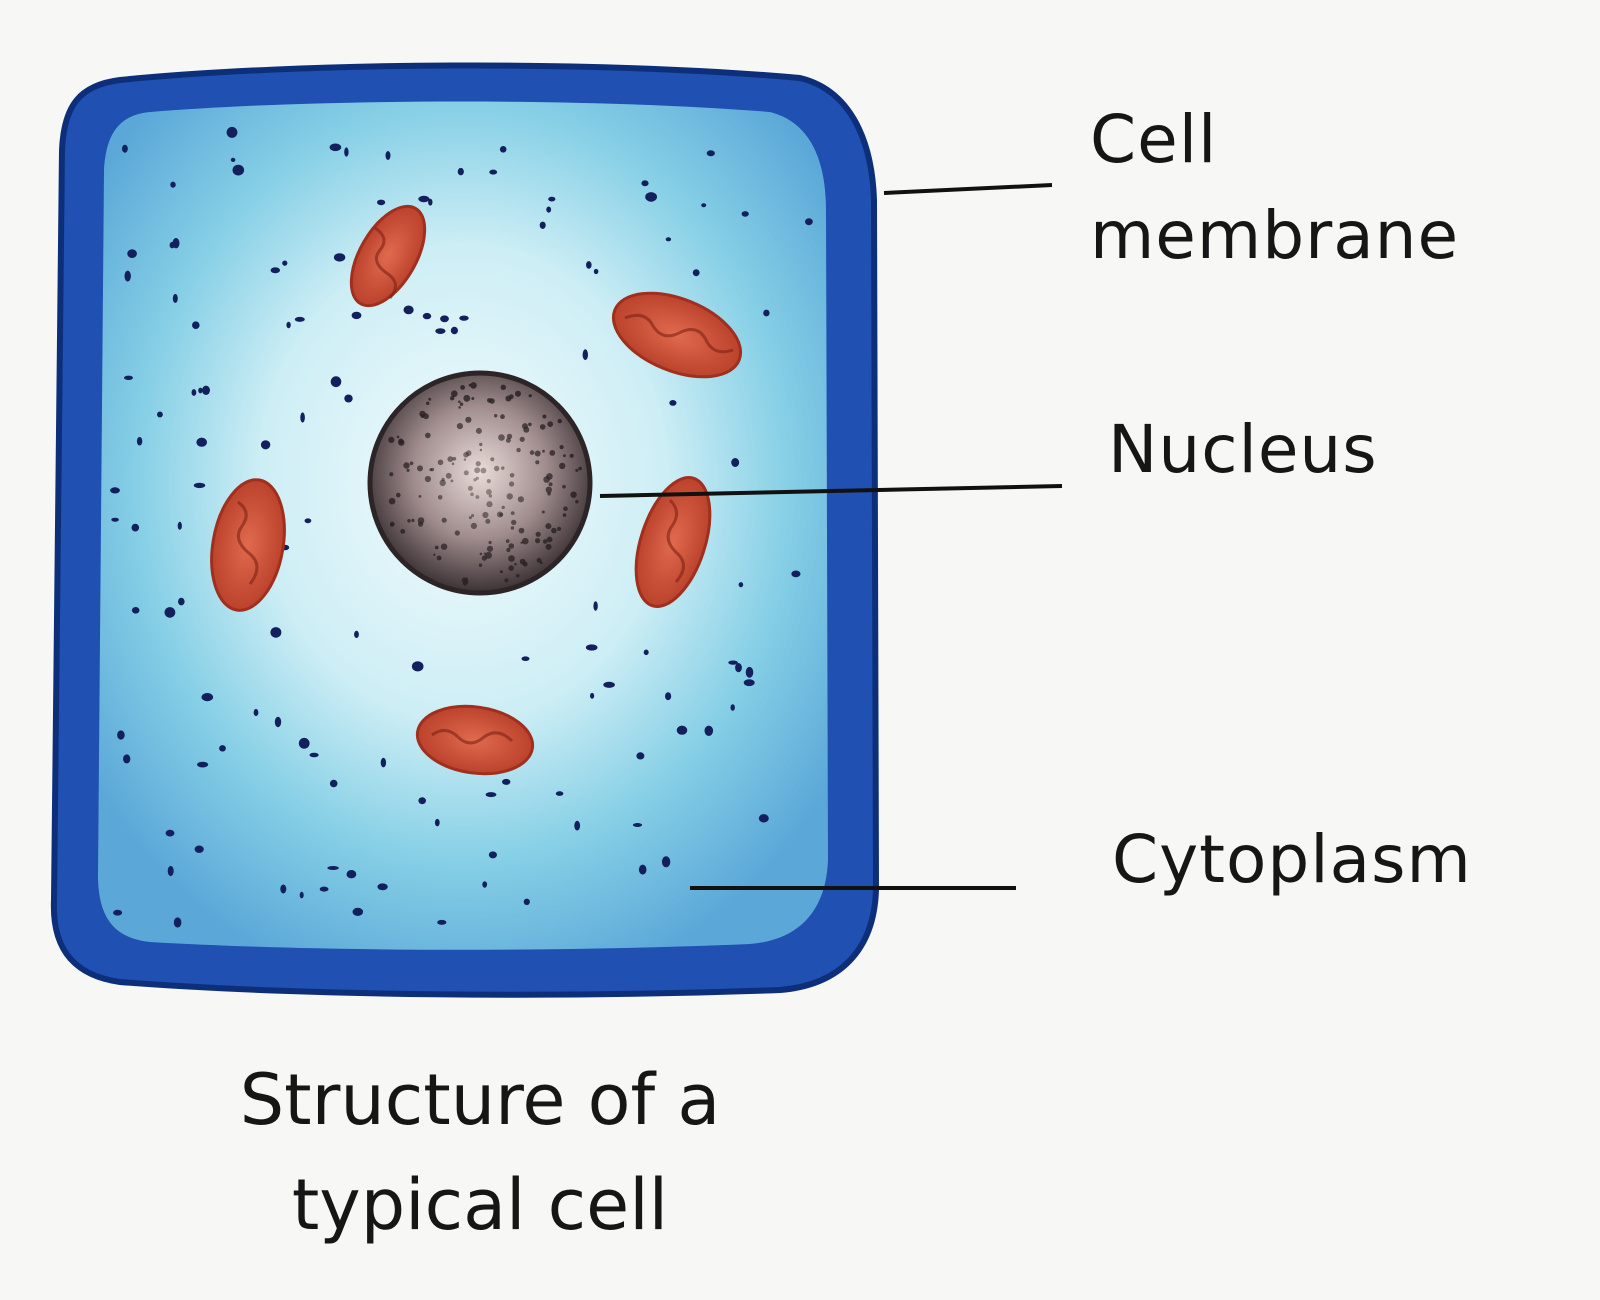 This screenshot has height=1300, width=1600. I want to click on membrane-leader-line, so click(968, 189).